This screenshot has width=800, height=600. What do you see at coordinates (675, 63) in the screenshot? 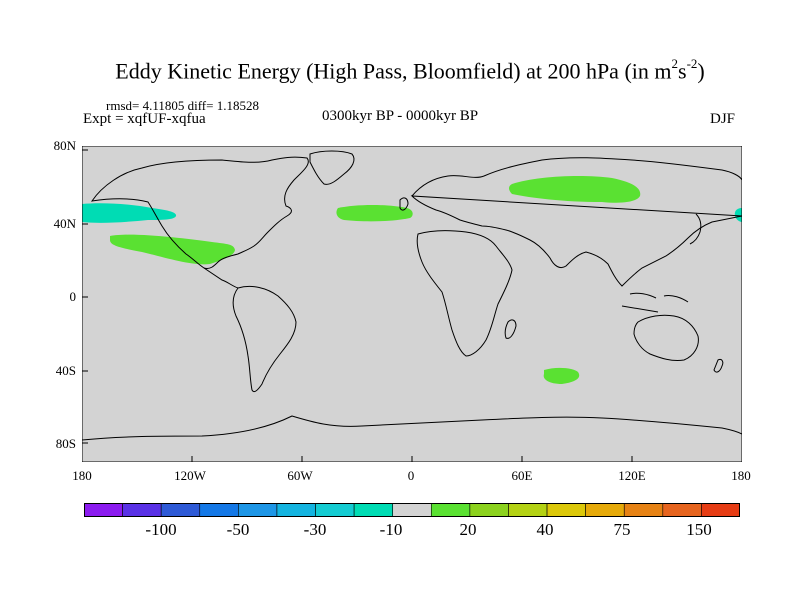
I see `title-superscript-1: 2` at bounding box center [675, 63].